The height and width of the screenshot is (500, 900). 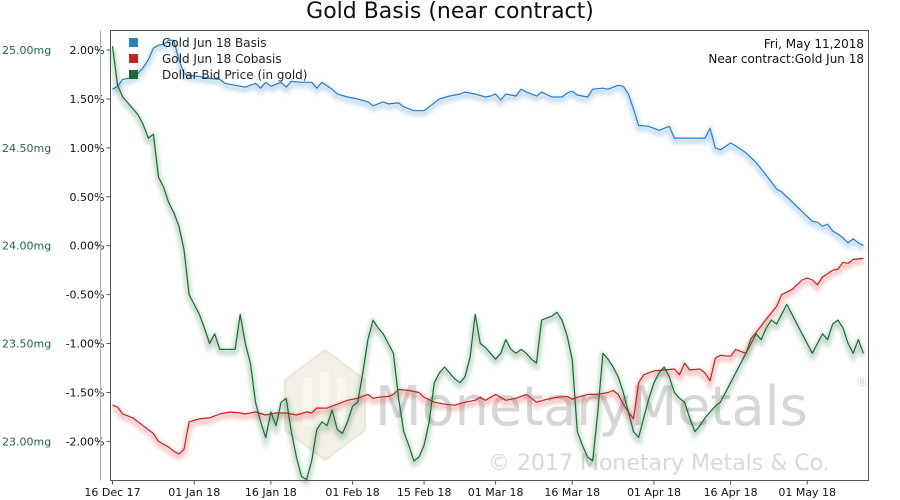 What do you see at coordinates (234, 75) in the screenshot?
I see `legend-label-dollar-bid: Dollar Bid Price (in gold)` at bounding box center [234, 75].